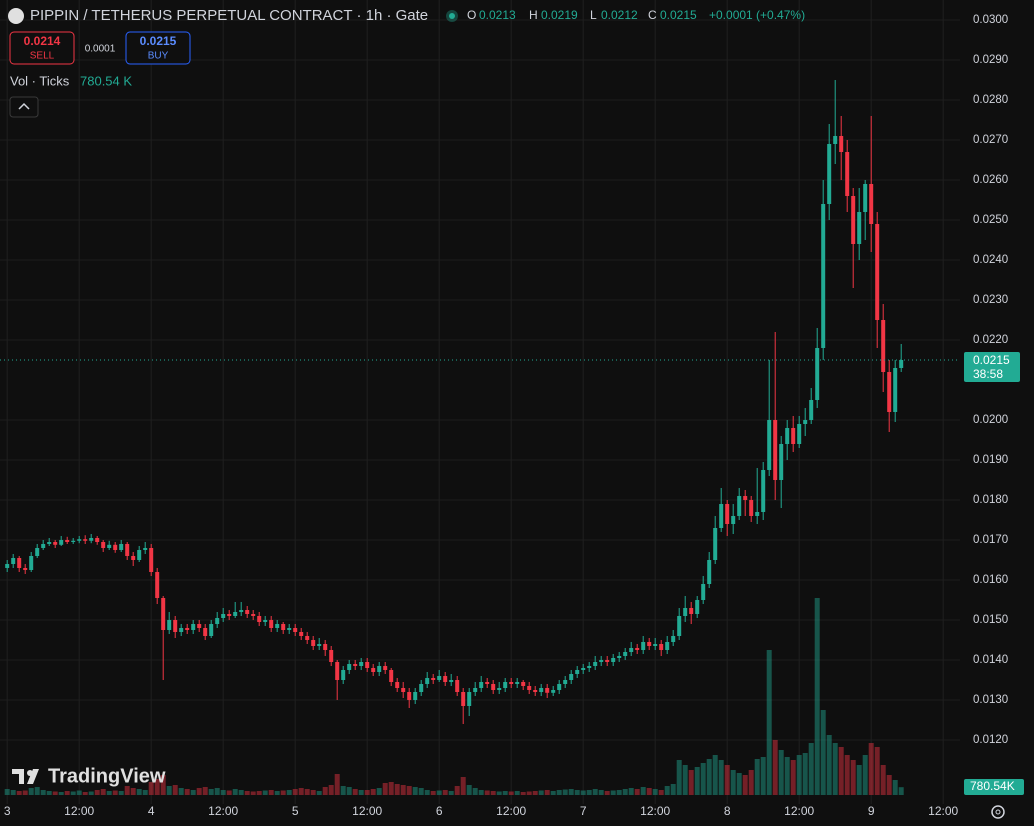  I want to click on ohlc-label: L, so click(593, 15).